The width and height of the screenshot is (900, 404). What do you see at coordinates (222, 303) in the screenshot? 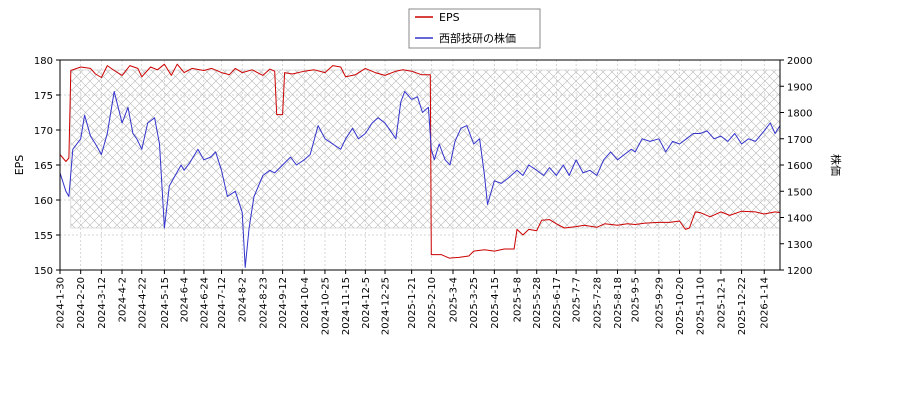
I see `x-tick-label: 2024-7-12` at bounding box center [222, 303].